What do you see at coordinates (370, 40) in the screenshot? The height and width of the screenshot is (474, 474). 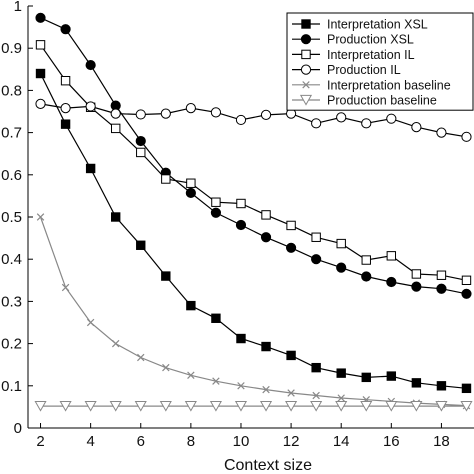 I see `legend-label: Production XSL` at bounding box center [370, 40].